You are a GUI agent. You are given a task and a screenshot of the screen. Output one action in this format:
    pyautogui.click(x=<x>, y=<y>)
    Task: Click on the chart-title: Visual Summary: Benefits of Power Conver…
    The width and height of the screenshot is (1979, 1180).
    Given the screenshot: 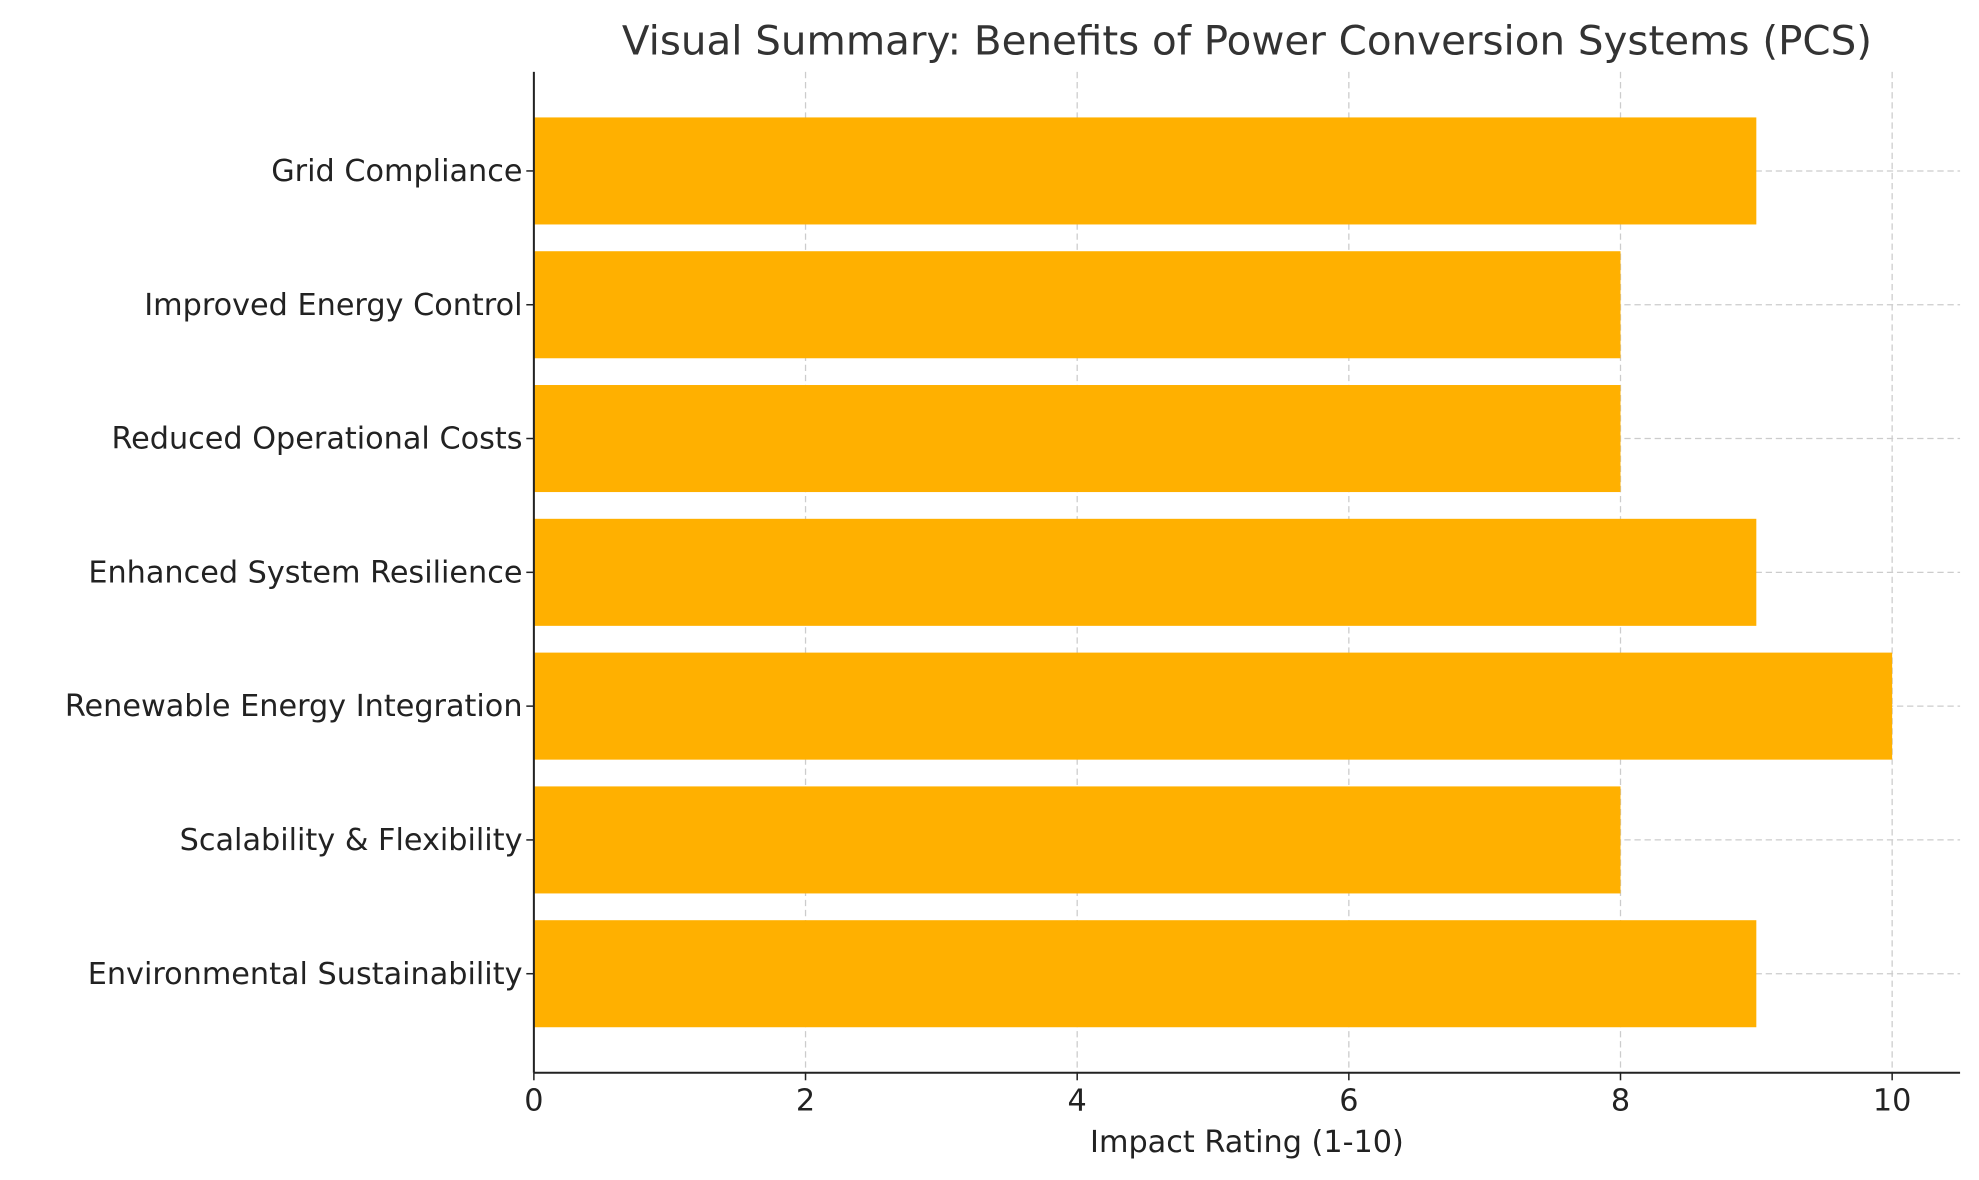 What is the action you would take?
    pyautogui.click(x=1247, y=40)
    